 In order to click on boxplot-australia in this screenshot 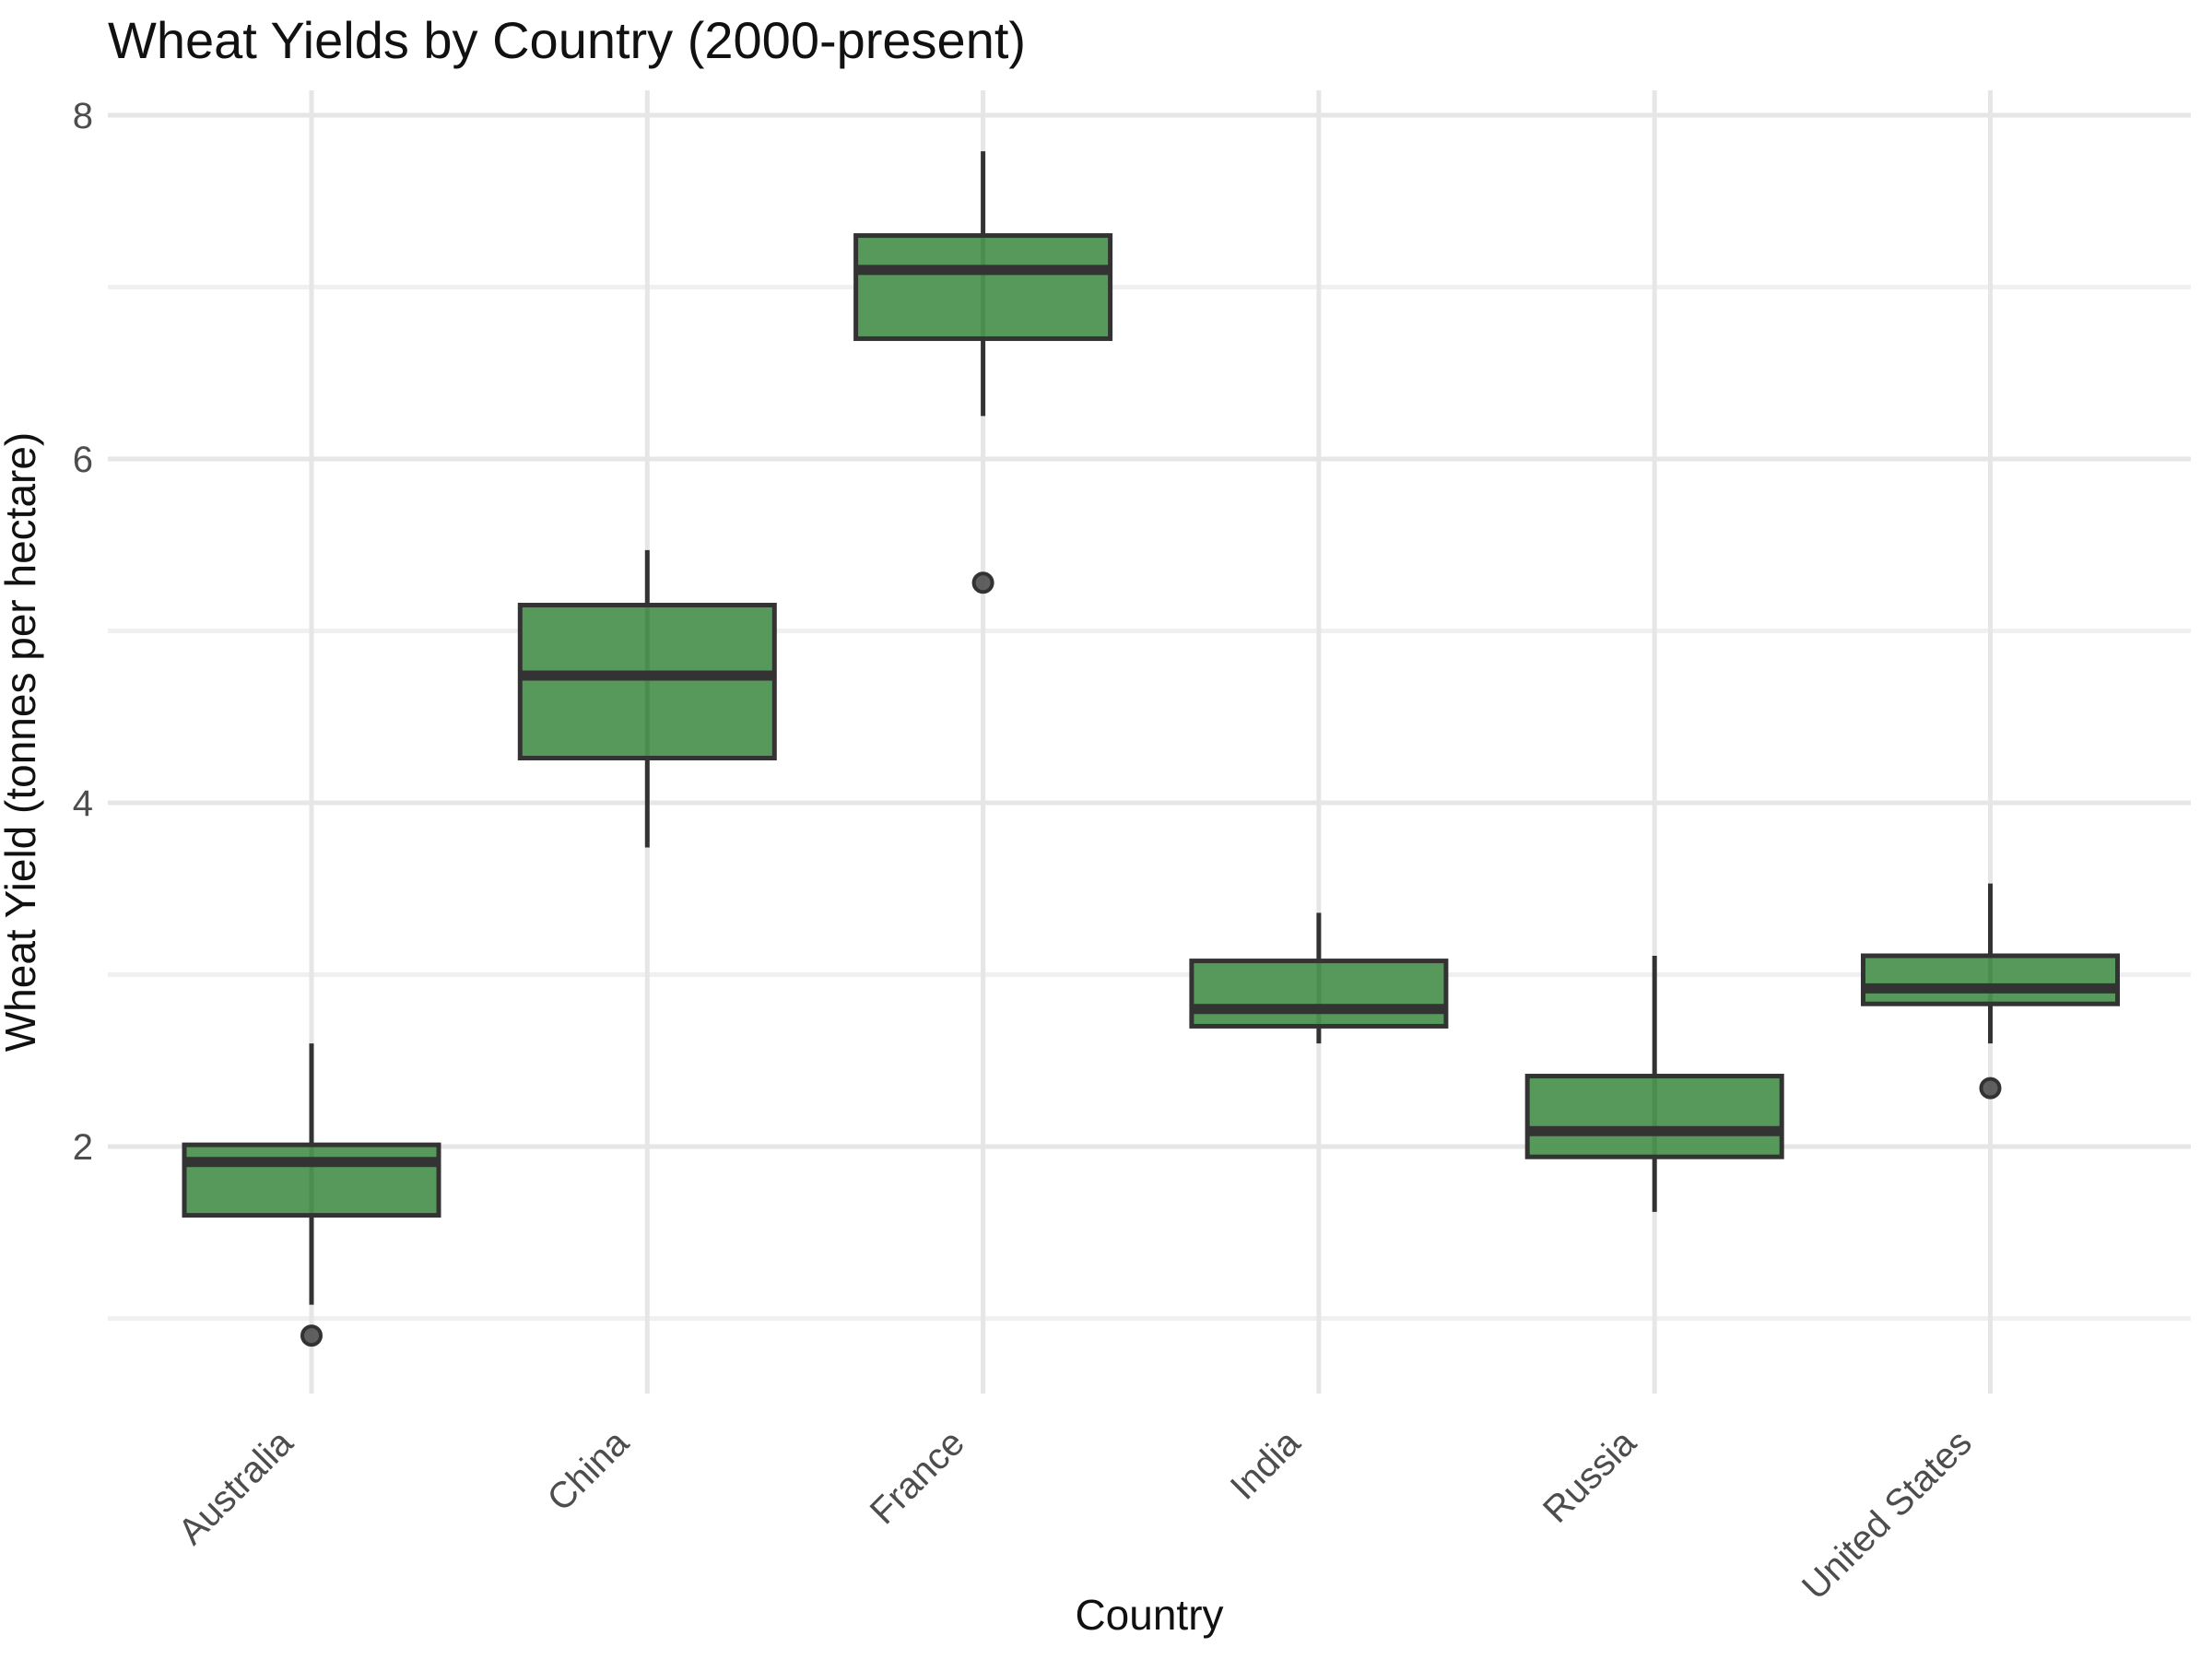, I will do `click(311, 1195)`.